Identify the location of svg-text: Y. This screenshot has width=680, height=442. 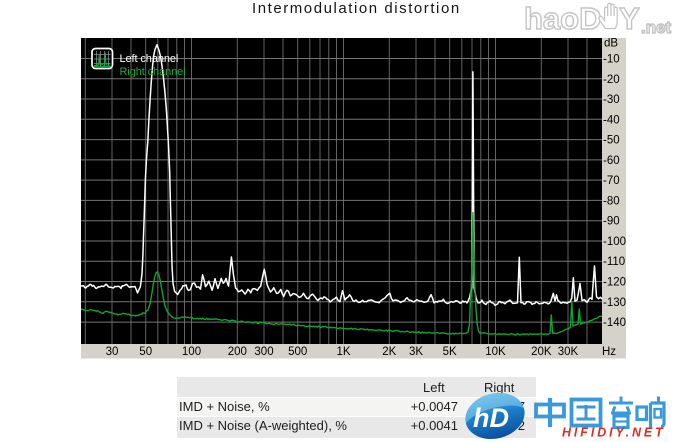
(629, 18).